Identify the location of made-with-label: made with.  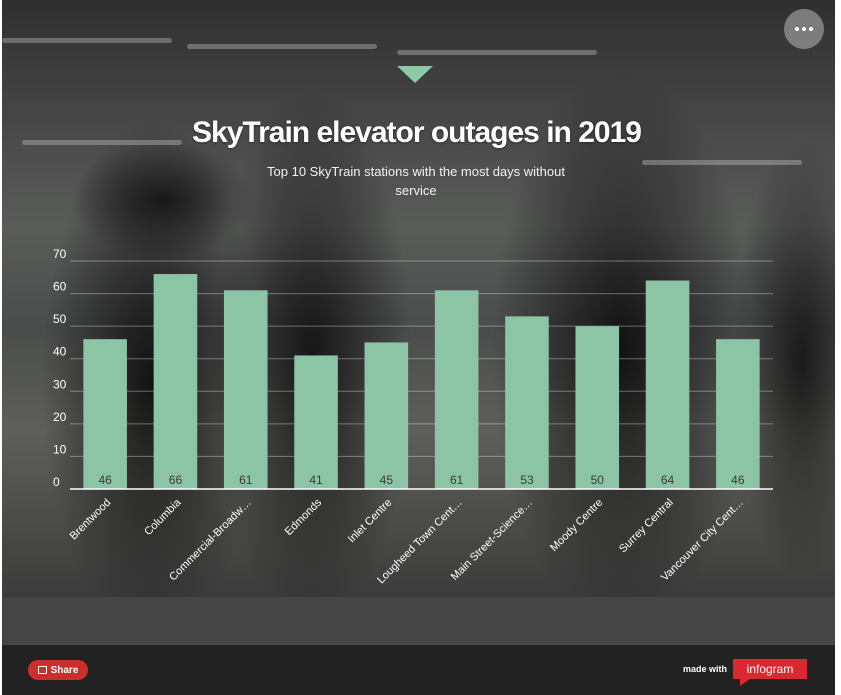
(705, 669).